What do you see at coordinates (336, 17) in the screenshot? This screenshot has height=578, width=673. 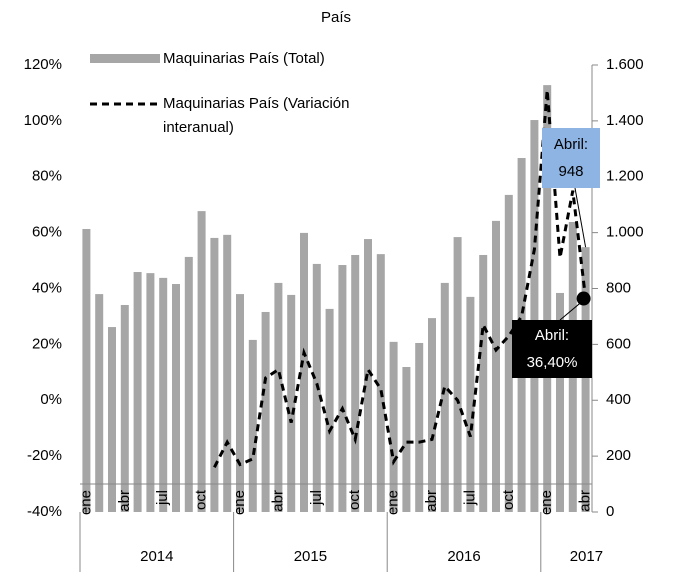 I see `chart-title: País` at bounding box center [336, 17].